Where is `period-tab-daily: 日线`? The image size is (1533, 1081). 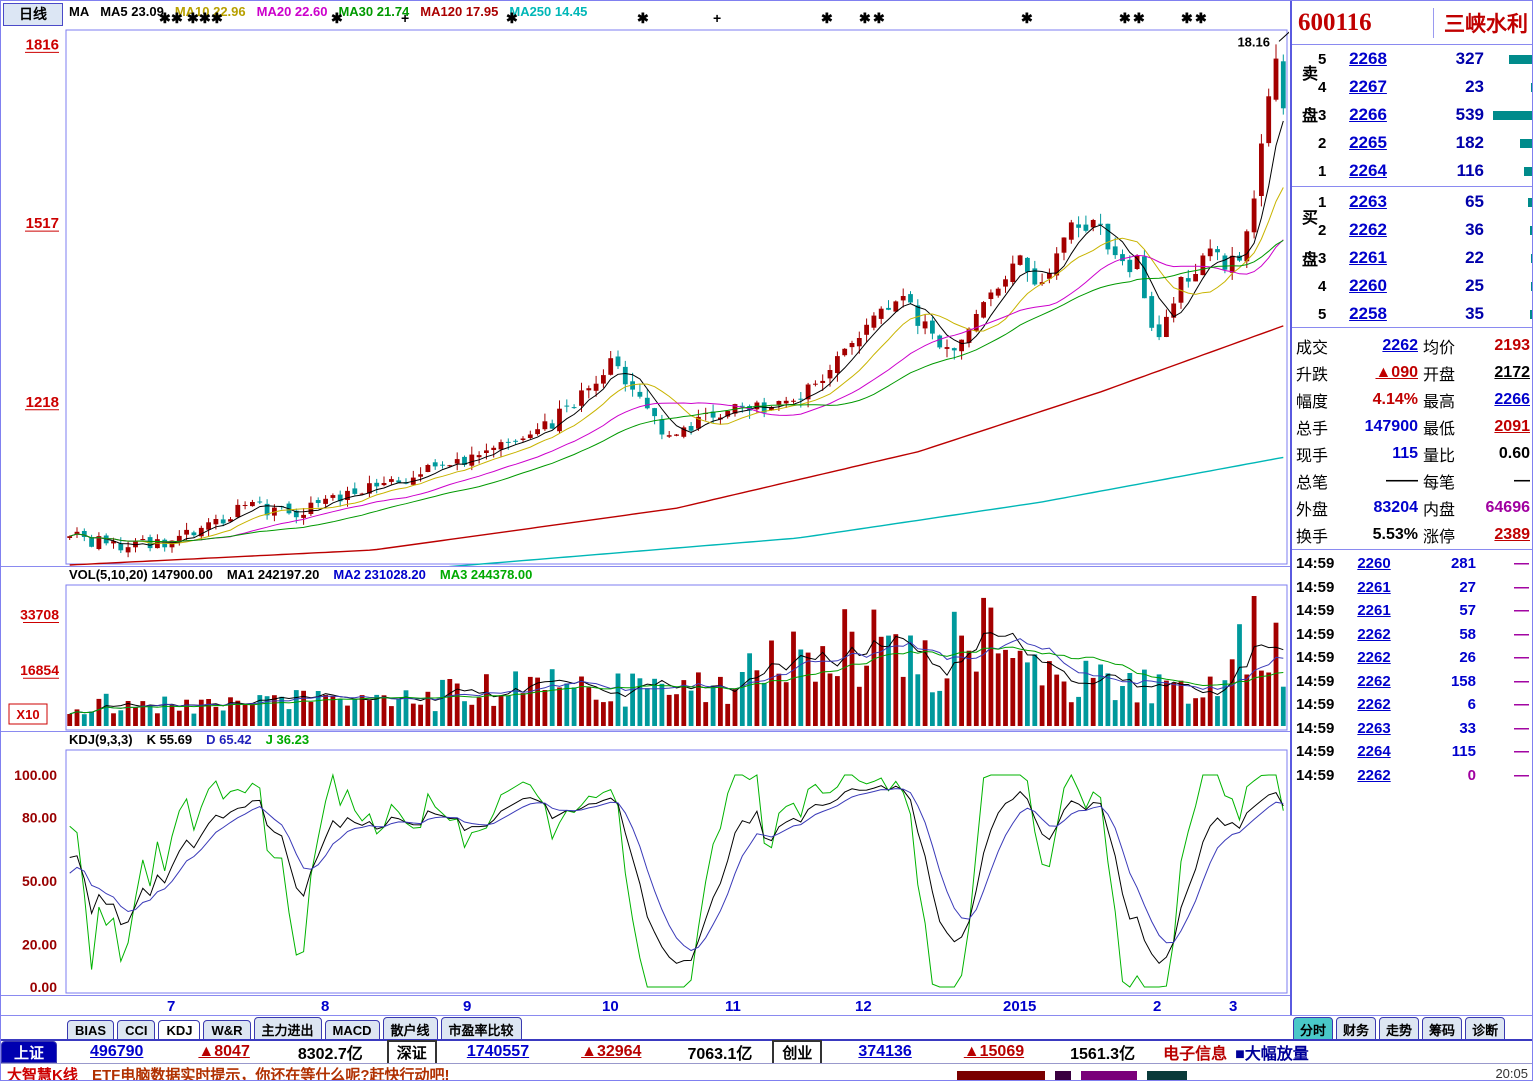 period-tab-daily: 日线 is located at coordinates (33, 14).